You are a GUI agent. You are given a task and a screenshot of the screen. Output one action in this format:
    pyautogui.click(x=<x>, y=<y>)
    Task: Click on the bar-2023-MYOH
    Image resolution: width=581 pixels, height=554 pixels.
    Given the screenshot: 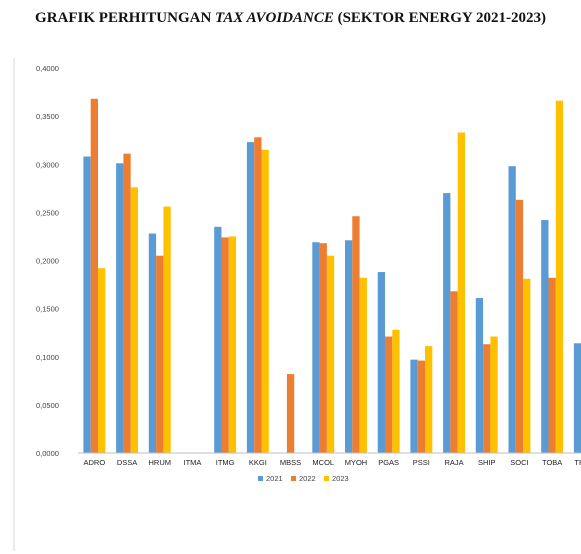 What is the action you would take?
    pyautogui.click(x=363, y=365)
    